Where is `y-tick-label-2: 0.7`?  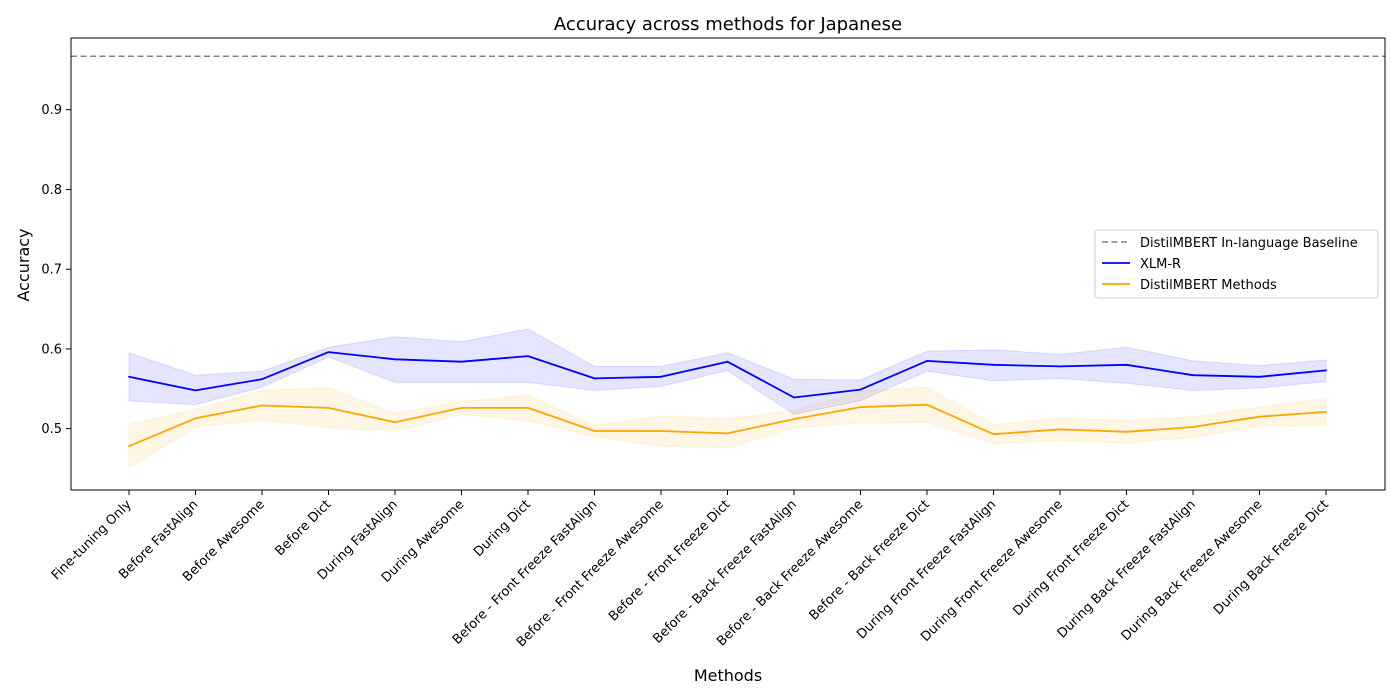 y-tick-label-2: 0.7 is located at coordinates (51, 270).